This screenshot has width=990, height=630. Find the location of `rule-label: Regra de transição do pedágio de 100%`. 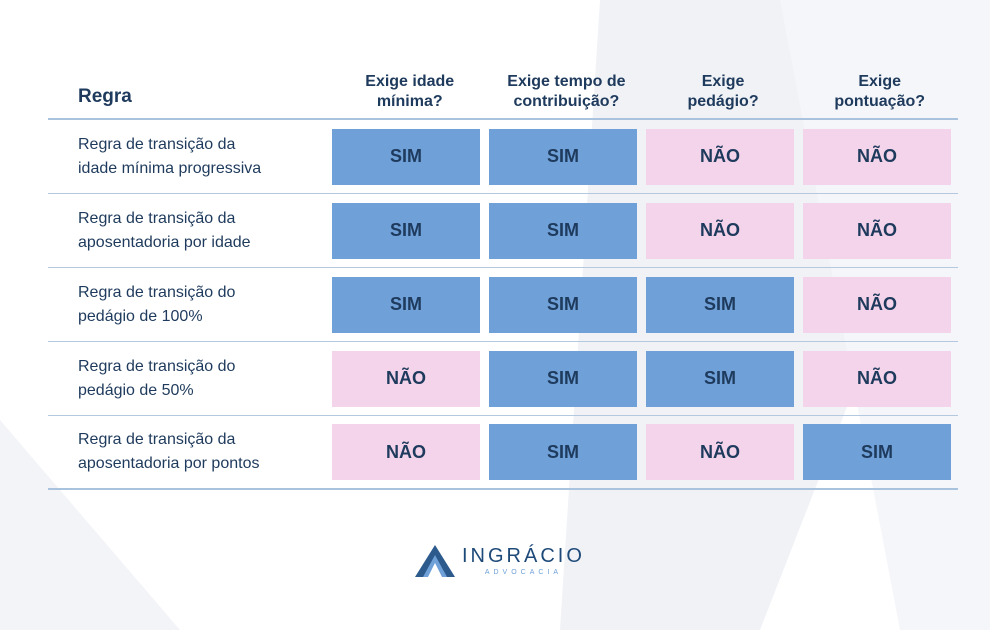

rule-label: Regra de transição do pedágio de 100% is located at coordinates (157, 304).